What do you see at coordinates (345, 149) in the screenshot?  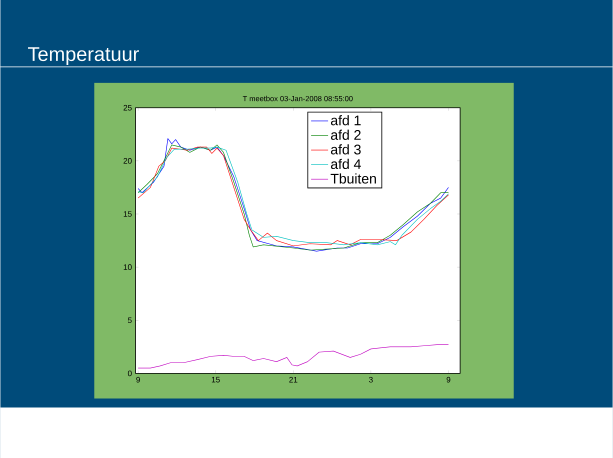 I see `legend-label: afd 3` at bounding box center [345, 149].